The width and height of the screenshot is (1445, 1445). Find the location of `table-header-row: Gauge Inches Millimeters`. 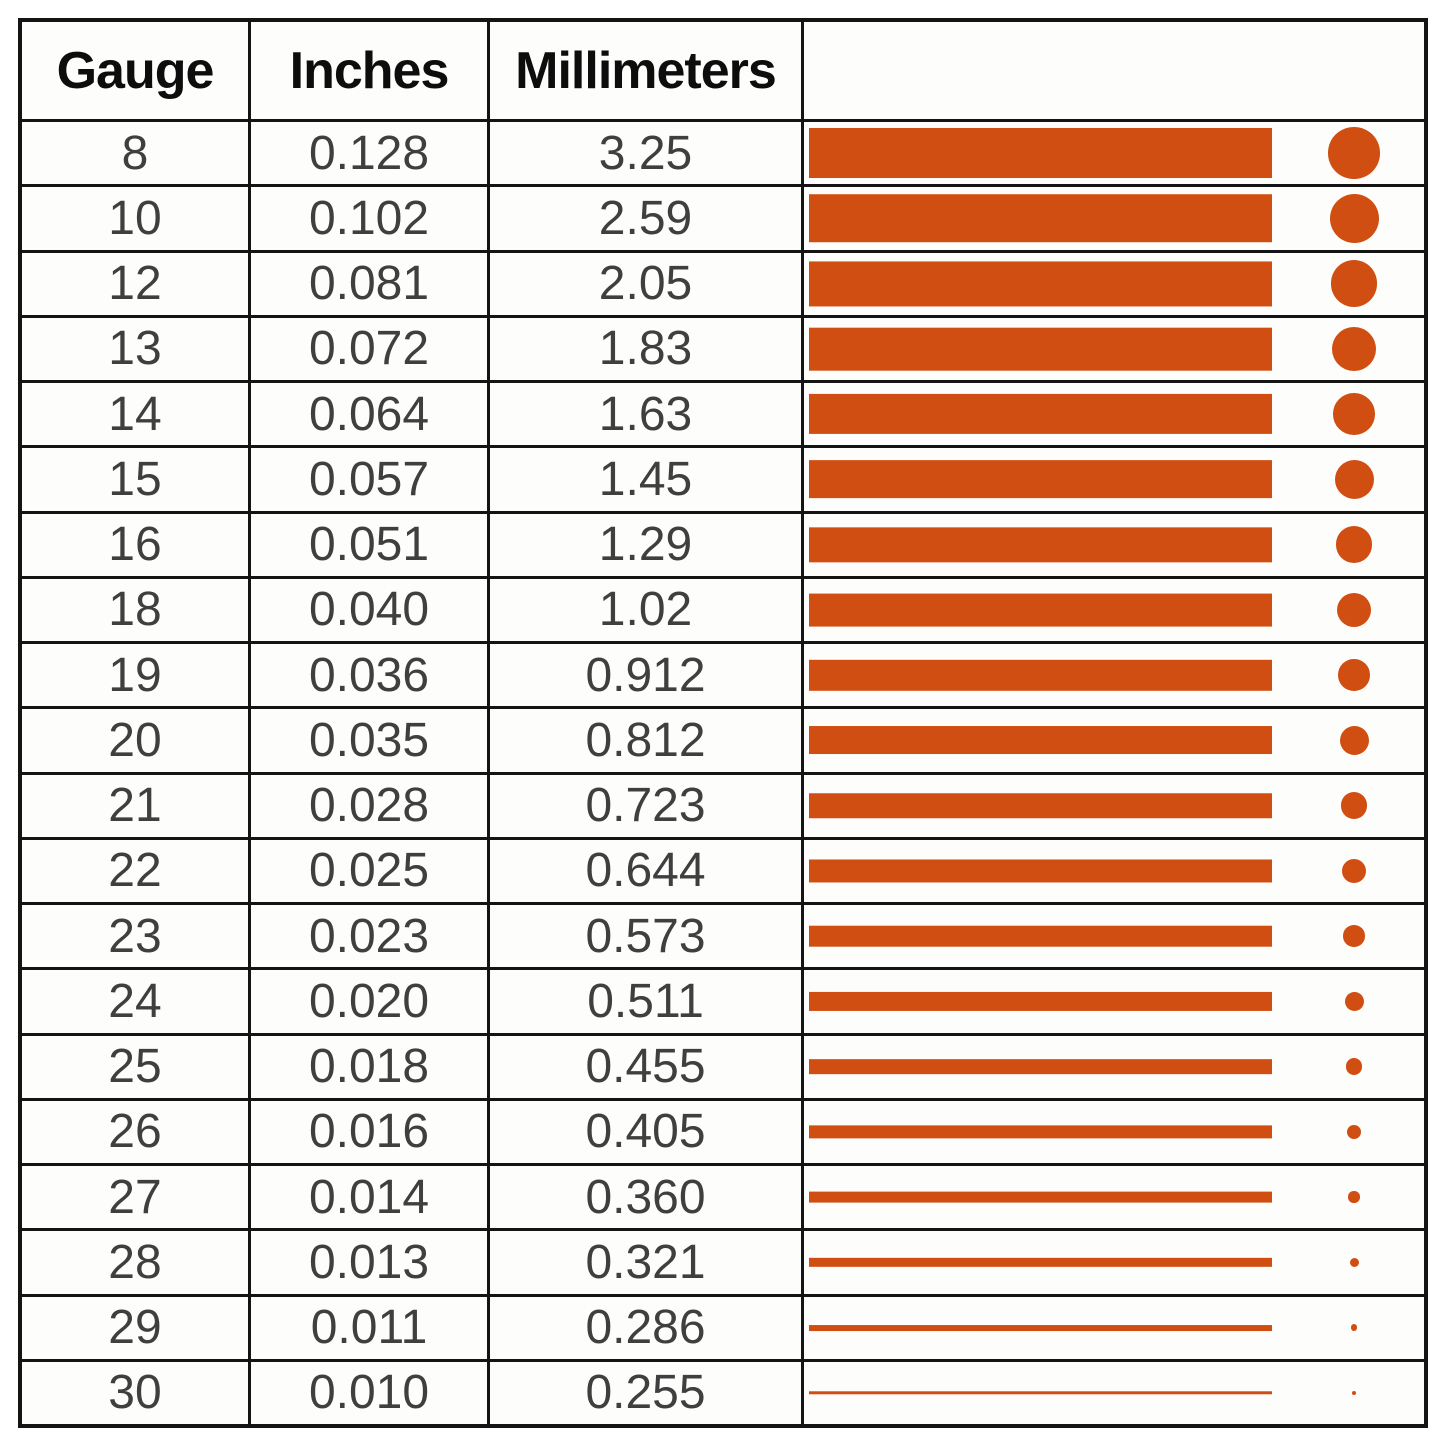

table-header-row: Gauge Inches Millimeters is located at coordinates (723, 70).